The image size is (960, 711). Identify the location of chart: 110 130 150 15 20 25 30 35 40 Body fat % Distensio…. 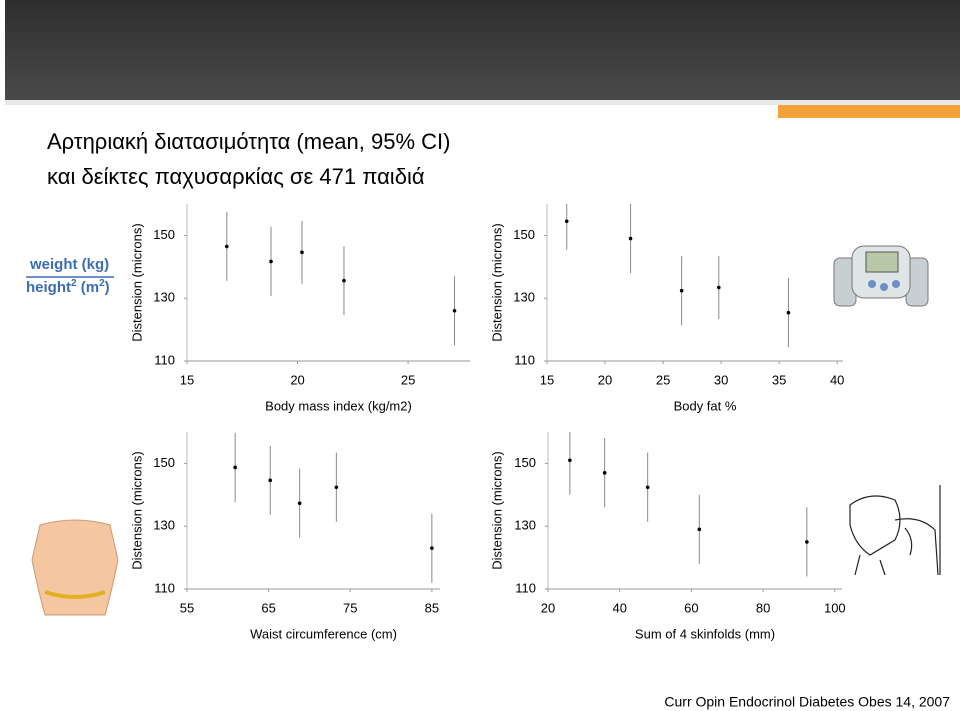
(666, 308).